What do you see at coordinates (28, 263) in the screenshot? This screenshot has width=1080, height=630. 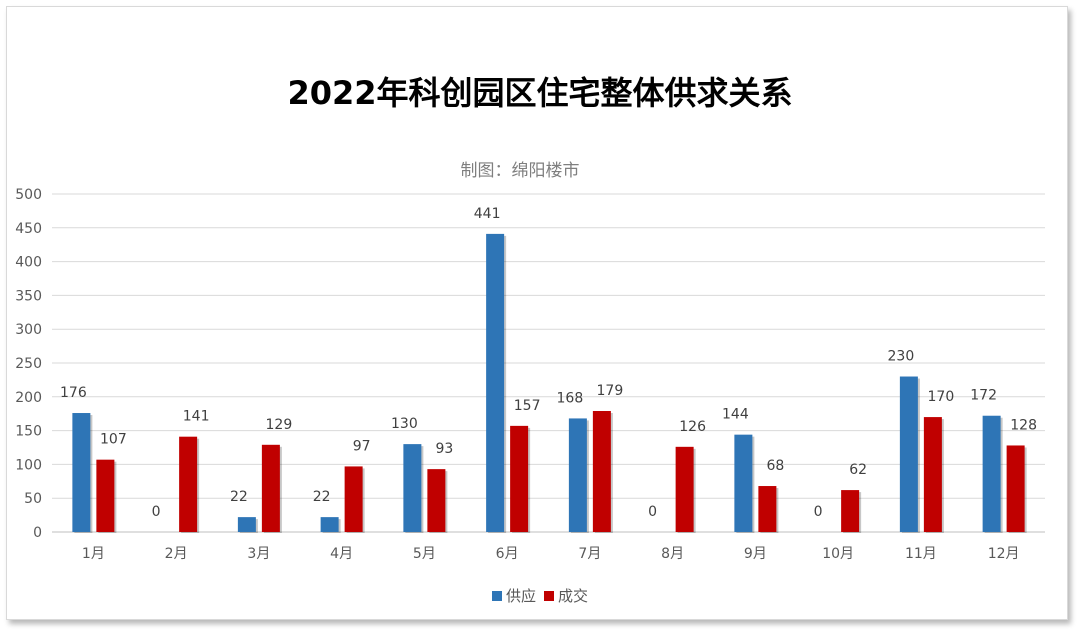 I see `y-tick-label: 400` at bounding box center [28, 263].